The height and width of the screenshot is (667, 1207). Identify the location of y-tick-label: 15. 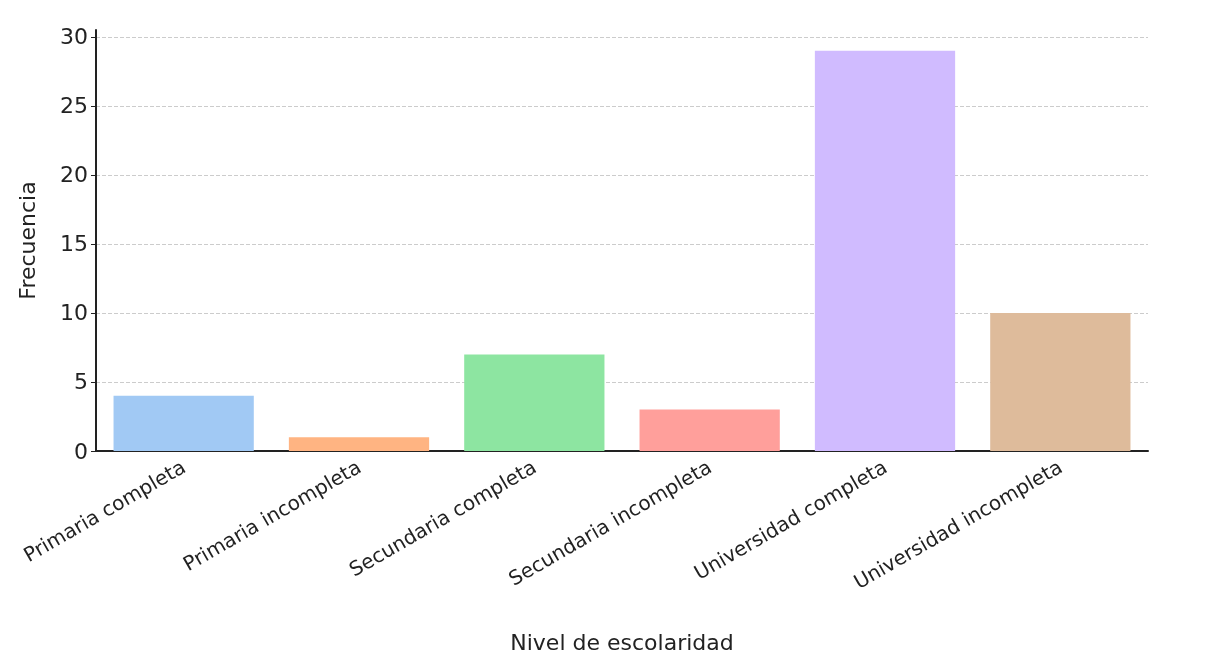
(74, 244).